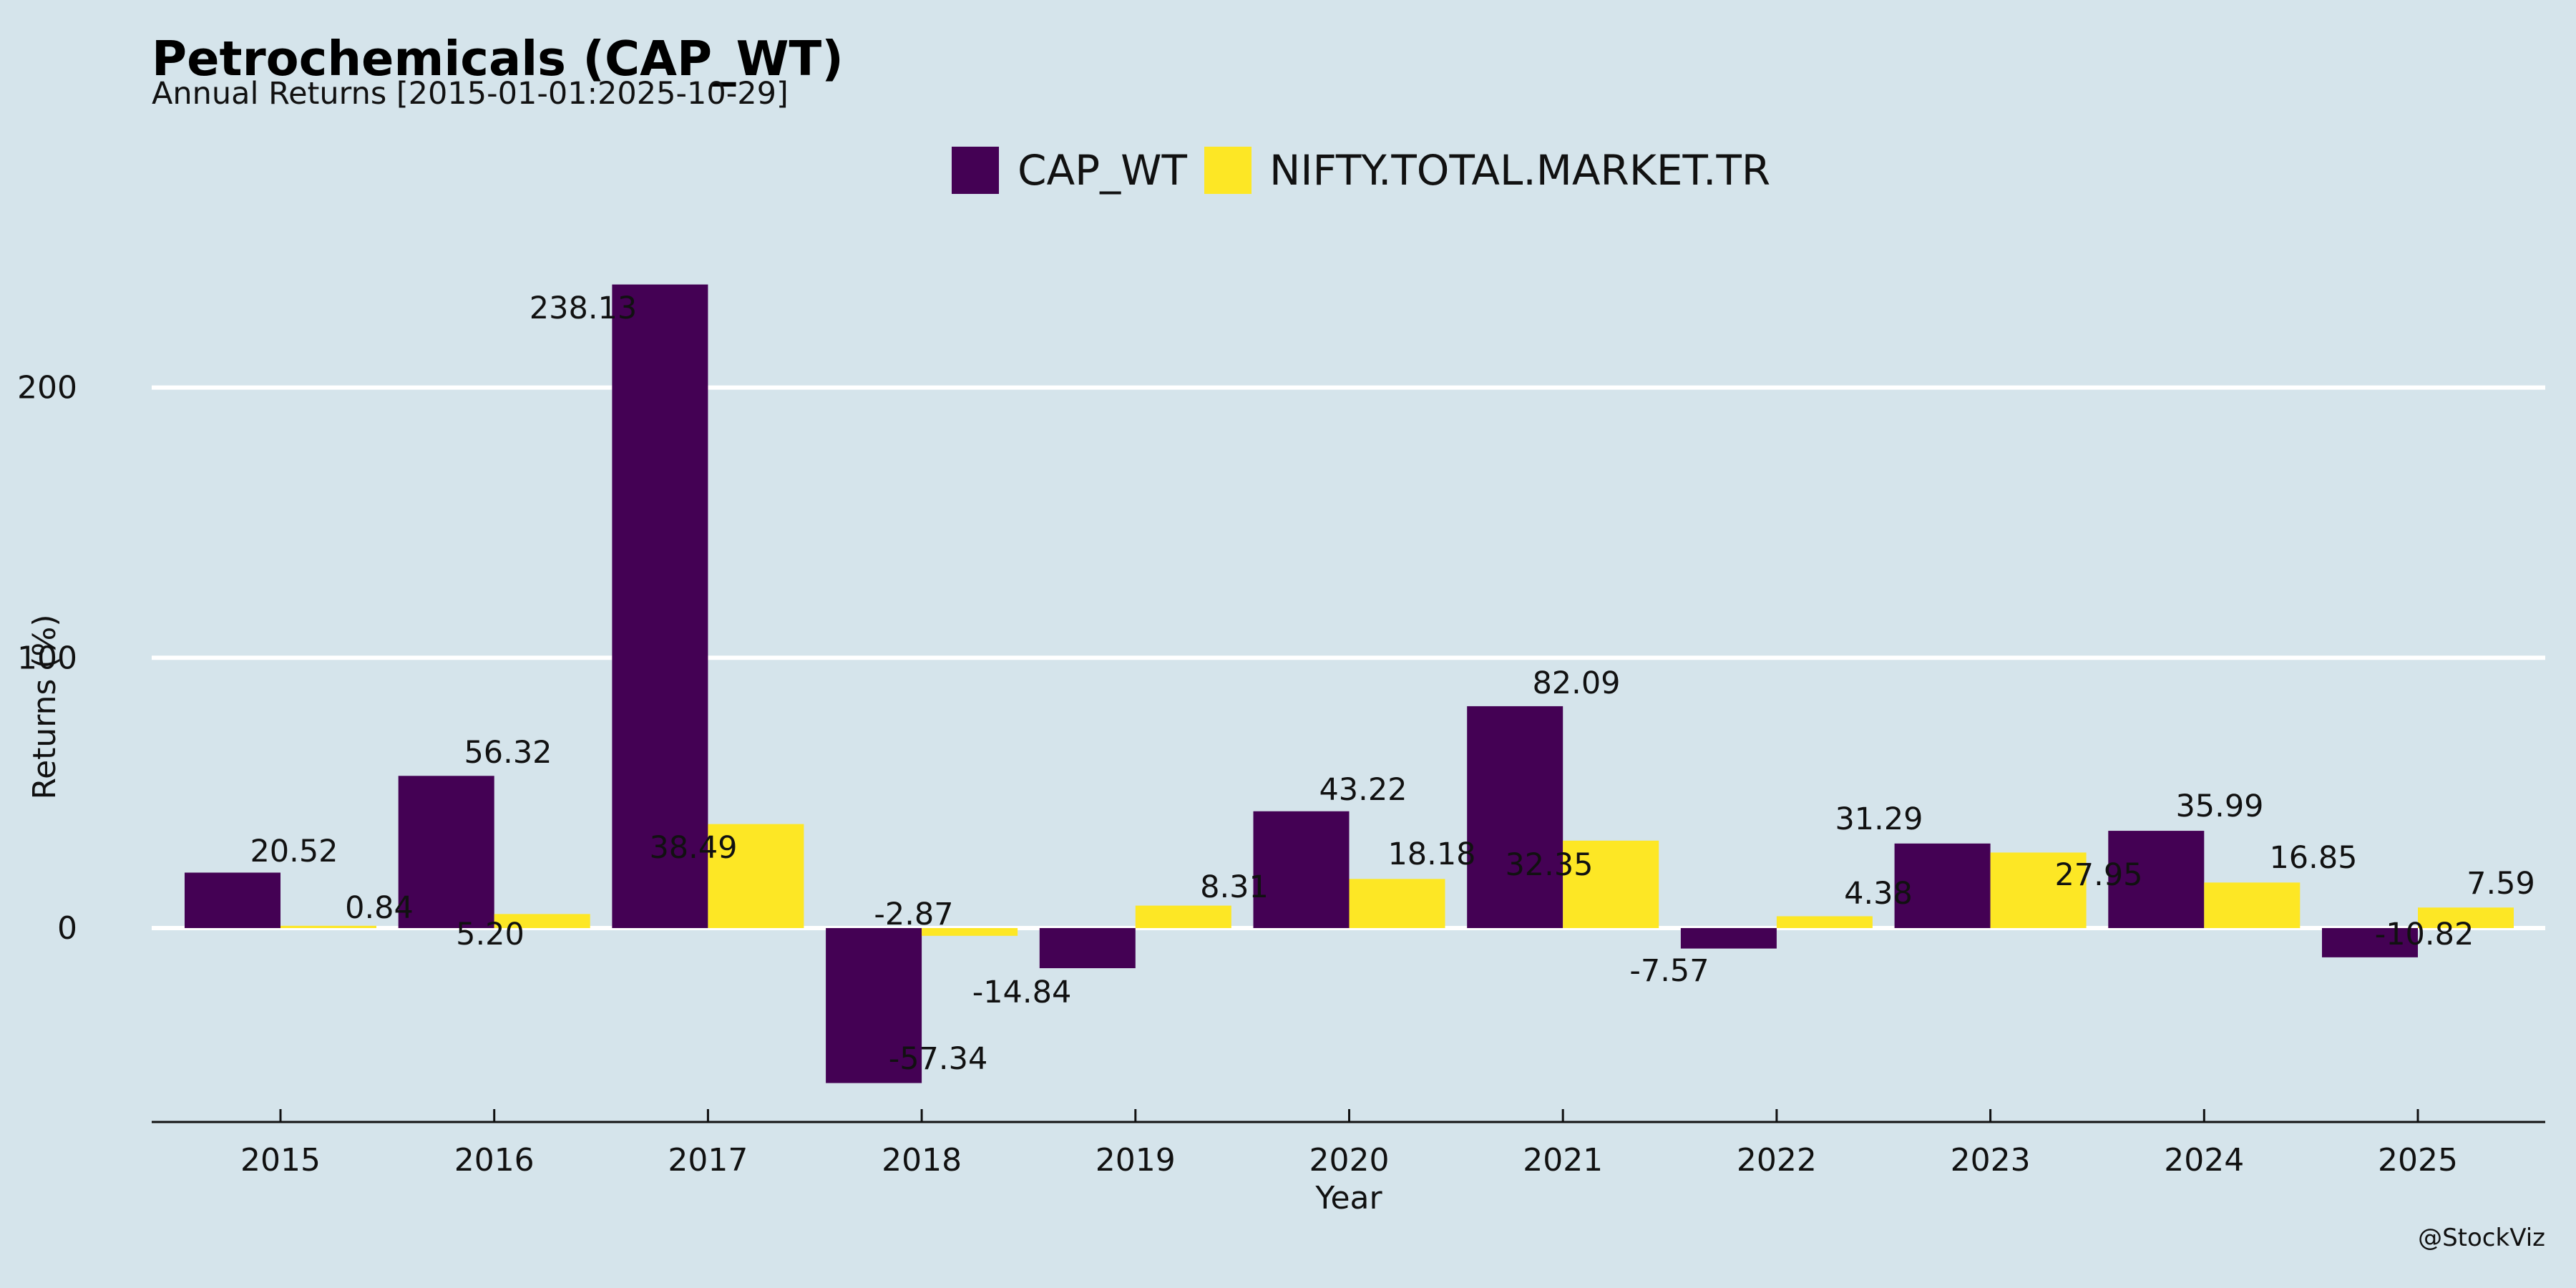 The image size is (2576, 1288). I want to click on legend: CAP_WT NIFTY.TOTAL.MARKET.TR, so click(1361, 170).